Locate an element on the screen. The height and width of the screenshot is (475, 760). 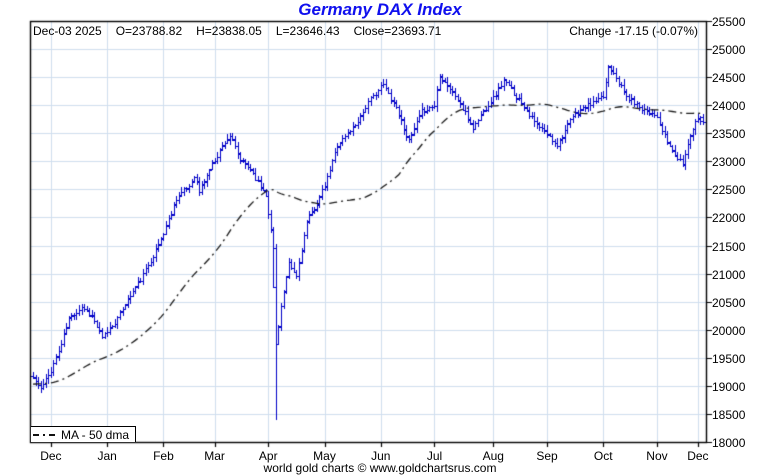
y-axis-label: 25500 is located at coordinates (729, 22).